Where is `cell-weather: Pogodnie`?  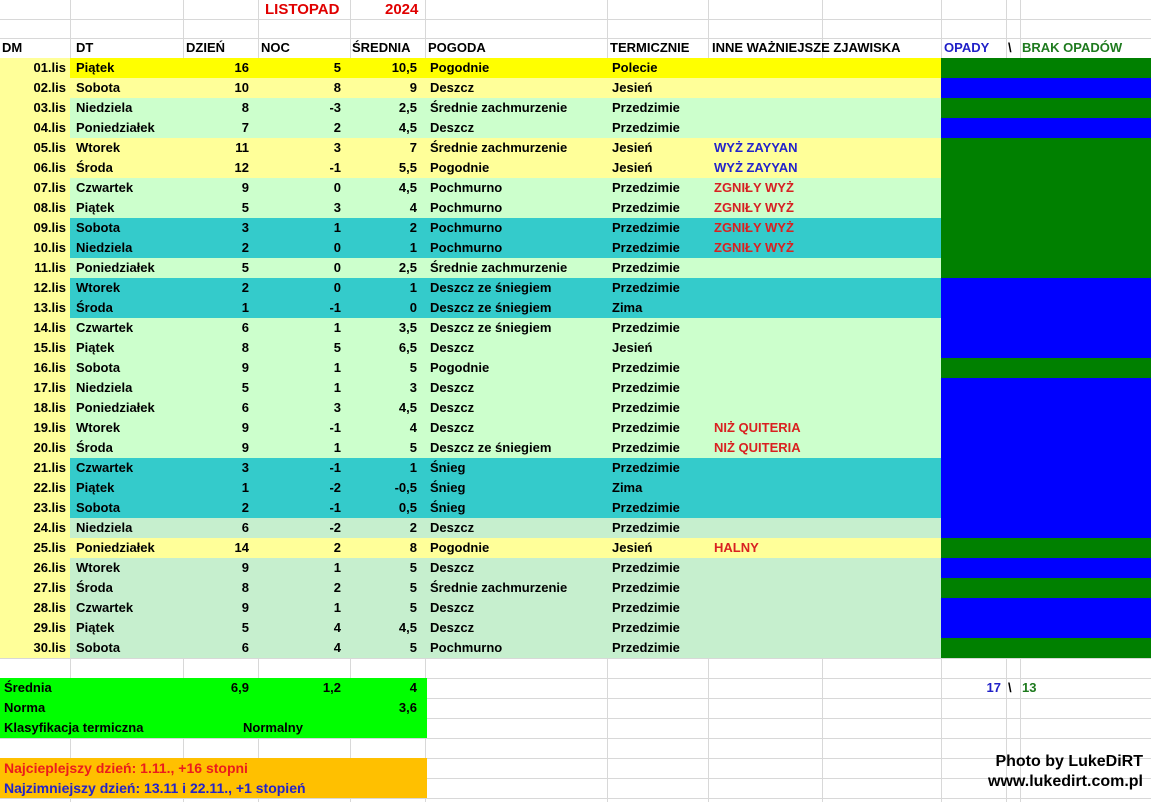
cell-weather: Pogodnie is located at coordinates (460, 367).